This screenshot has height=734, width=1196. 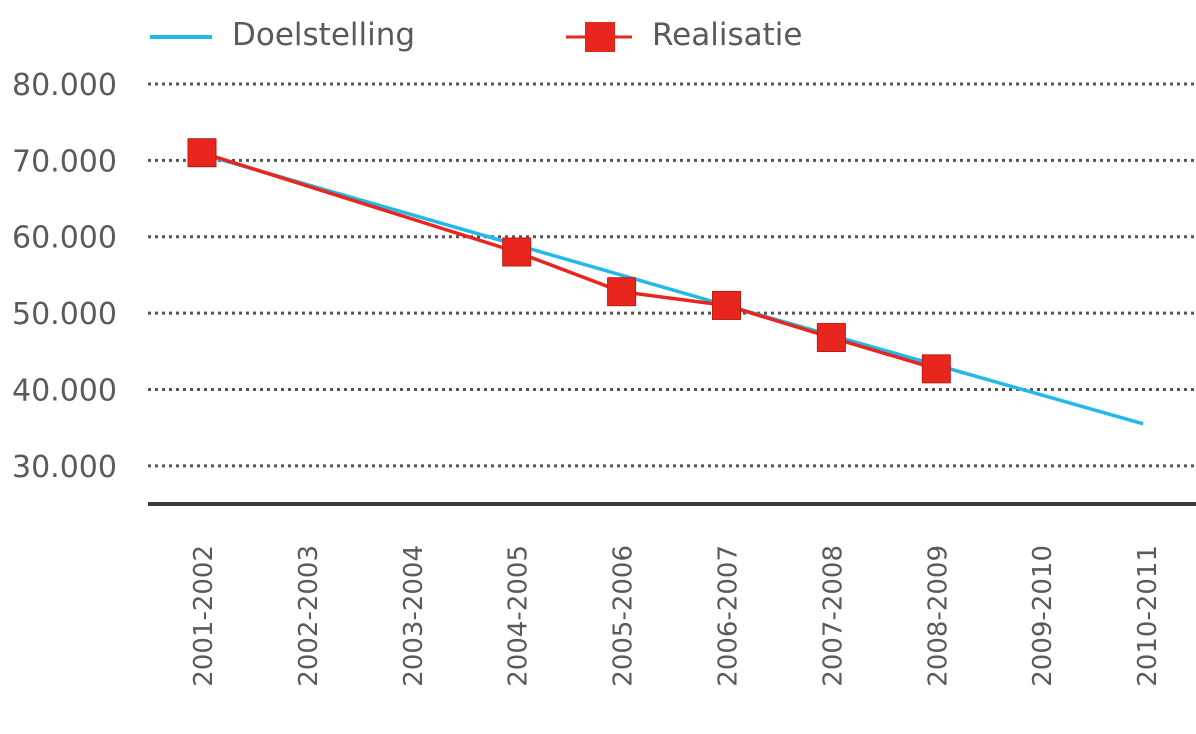 I want to click on y-tick-label: 50.000, so click(x=64, y=314).